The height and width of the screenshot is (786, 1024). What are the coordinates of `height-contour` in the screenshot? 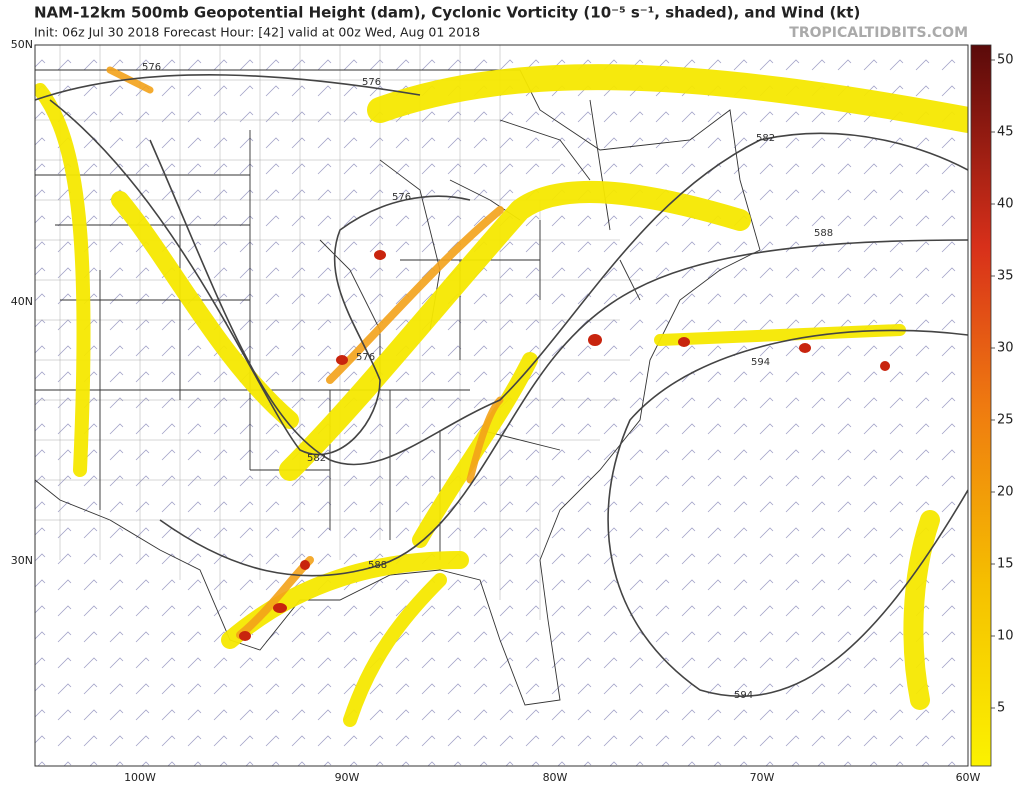 It's located at (228, 87).